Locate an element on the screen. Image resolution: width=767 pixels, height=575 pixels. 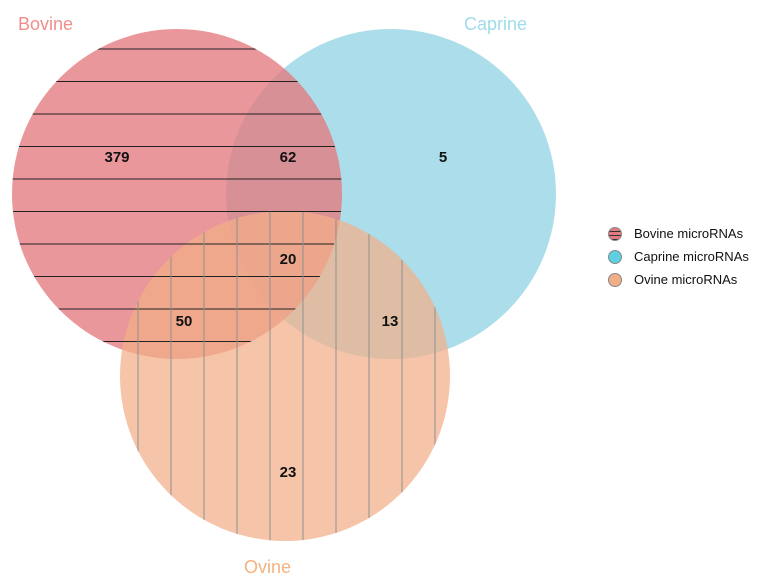
region-count-ovine-only: 23 is located at coordinates (288, 472).